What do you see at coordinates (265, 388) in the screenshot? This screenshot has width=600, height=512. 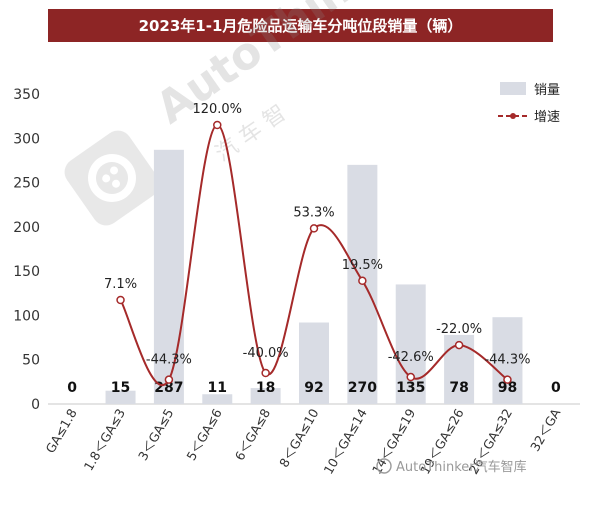 I see `bar-value-label: 18` at bounding box center [265, 388].